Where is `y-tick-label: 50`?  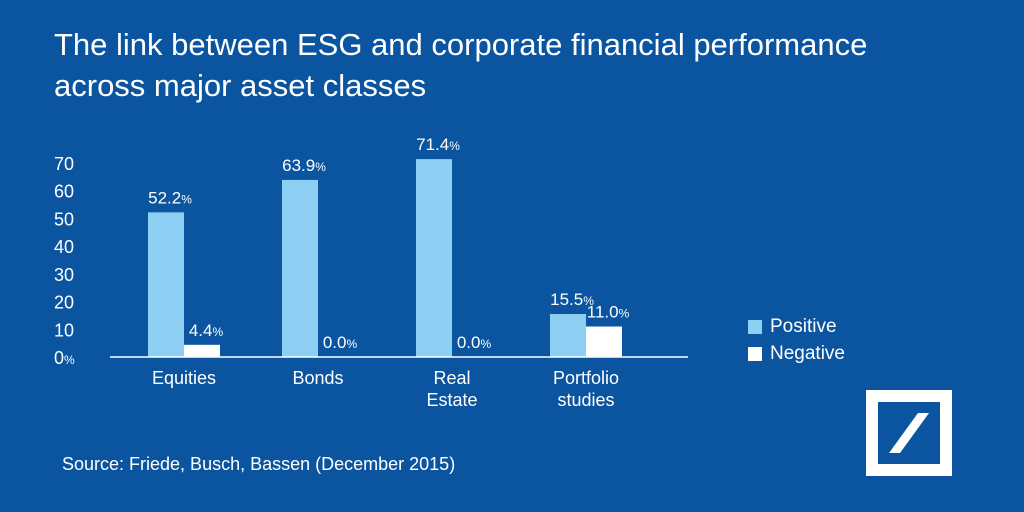
y-tick-label: 50 is located at coordinates (64, 219).